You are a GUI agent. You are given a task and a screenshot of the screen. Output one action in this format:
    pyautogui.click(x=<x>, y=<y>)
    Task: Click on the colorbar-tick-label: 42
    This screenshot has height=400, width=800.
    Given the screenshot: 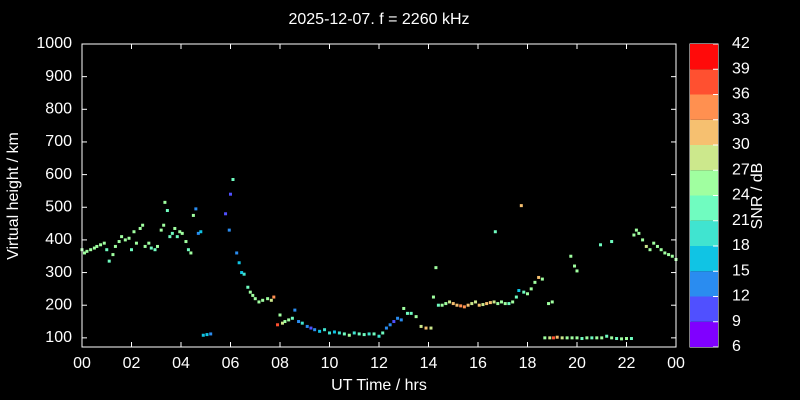 What is the action you would take?
    pyautogui.click(x=741, y=43)
    